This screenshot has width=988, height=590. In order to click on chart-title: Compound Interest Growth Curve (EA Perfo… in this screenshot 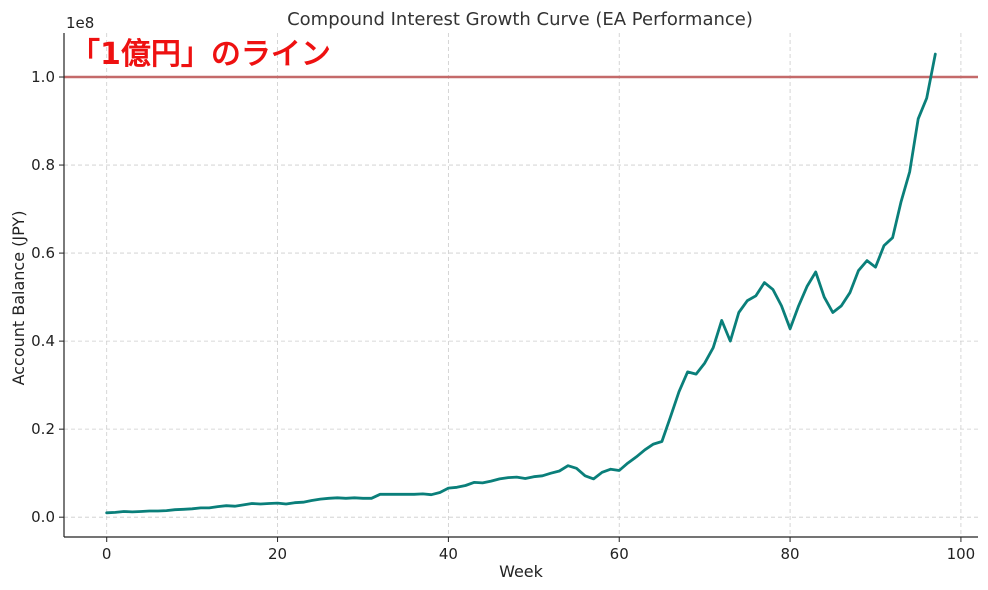, I will do `click(520, 19)`.